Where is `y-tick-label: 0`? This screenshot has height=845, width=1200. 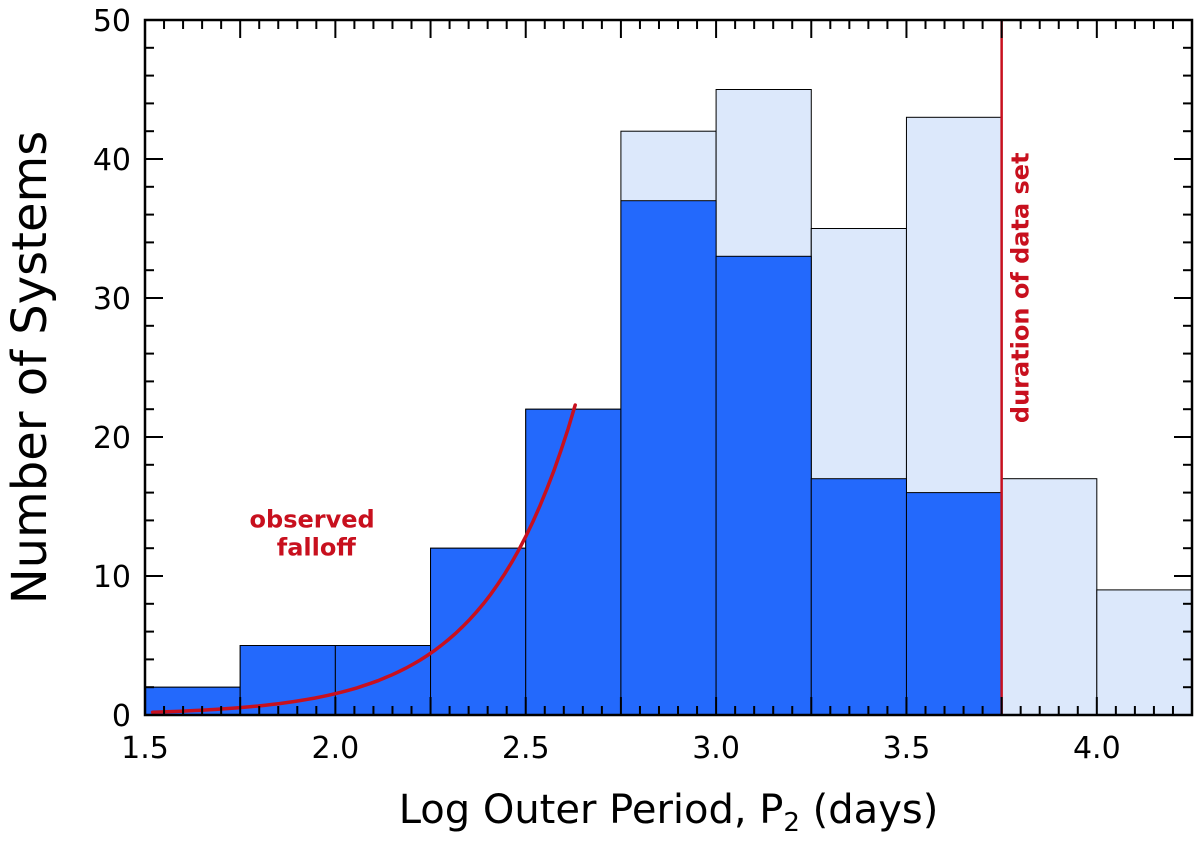
y-tick-label: 0 is located at coordinates (121, 716).